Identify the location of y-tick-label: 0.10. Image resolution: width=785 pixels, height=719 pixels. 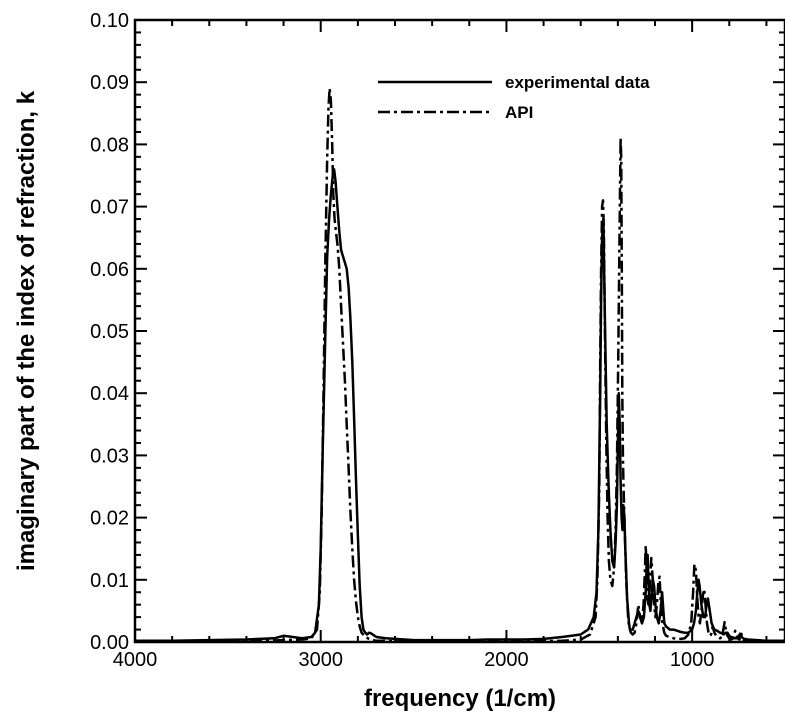
(109, 21).